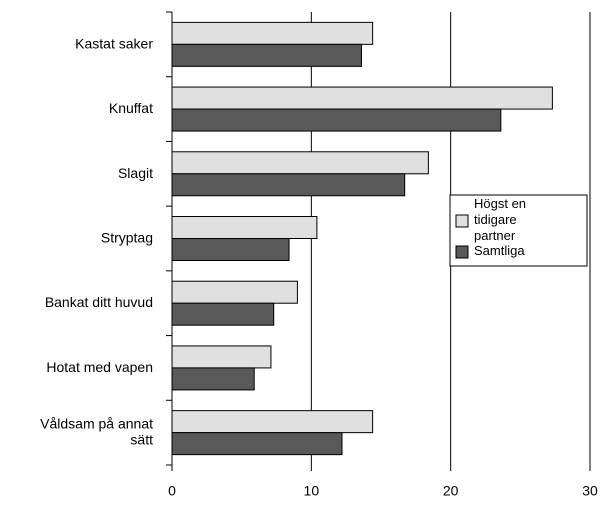 Image resolution: width=602 pixels, height=507 pixels. What do you see at coordinates (127, 237) in the screenshot?
I see `y-tick-label: Stryptag` at bounding box center [127, 237].